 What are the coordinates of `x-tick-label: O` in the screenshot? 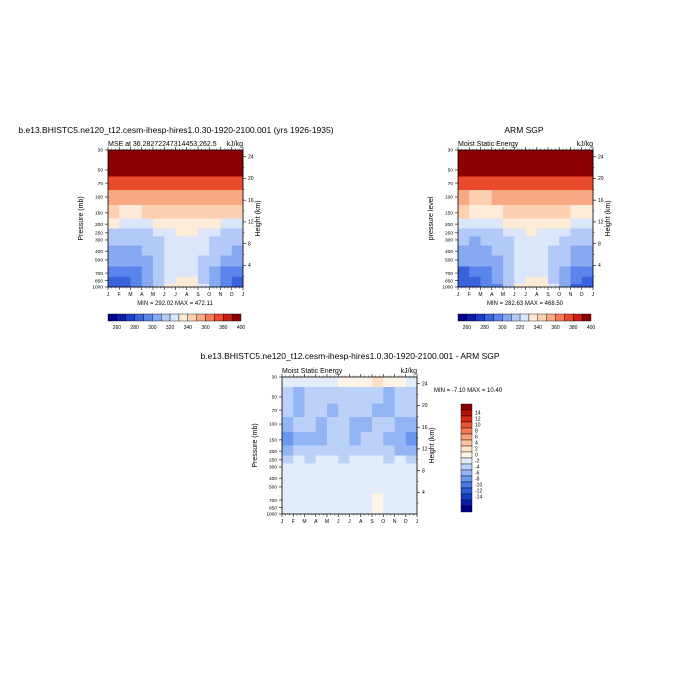 It's located at (559, 295).